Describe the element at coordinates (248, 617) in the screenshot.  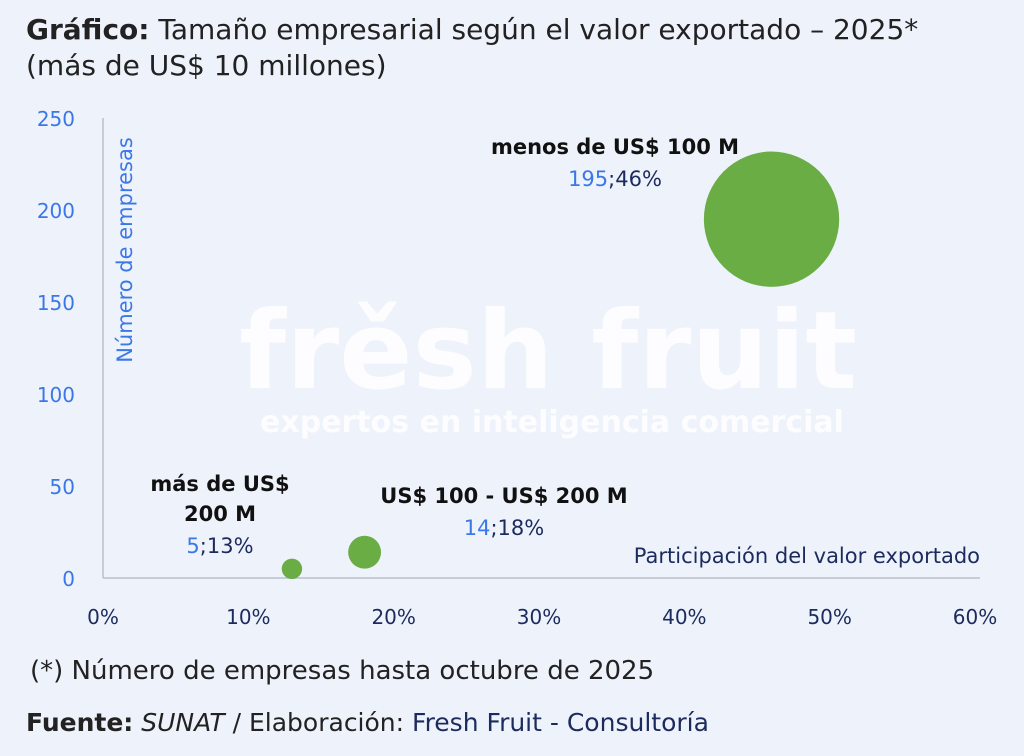
I see `x-tick-label: 10%` at that location.